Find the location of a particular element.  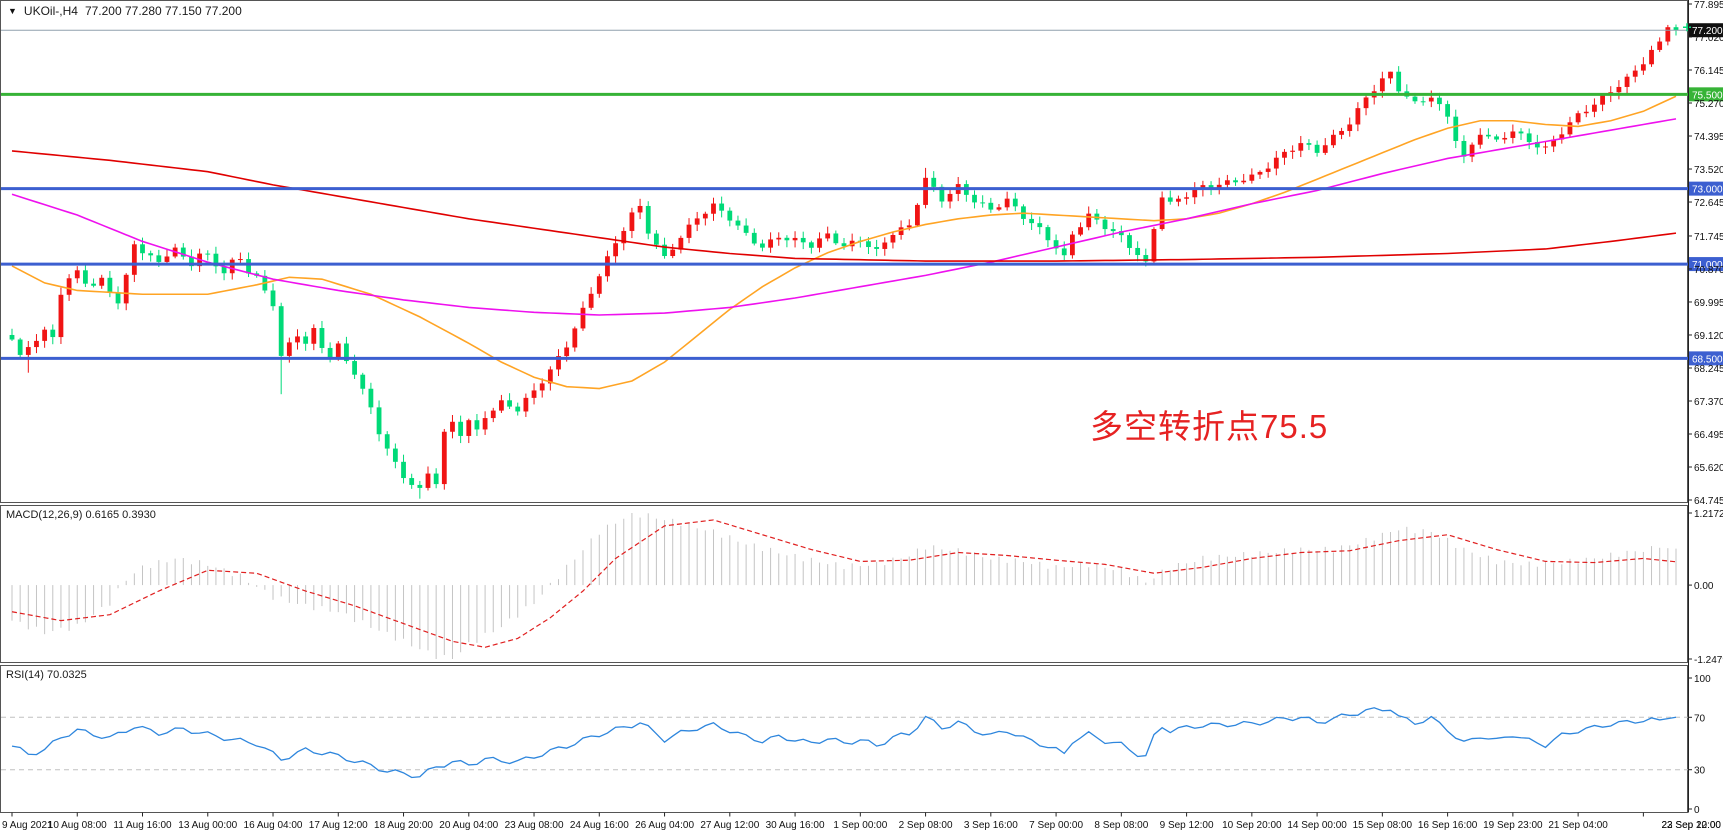

time-tick-label: 18 Aug 20:00 is located at coordinates (403, 825).